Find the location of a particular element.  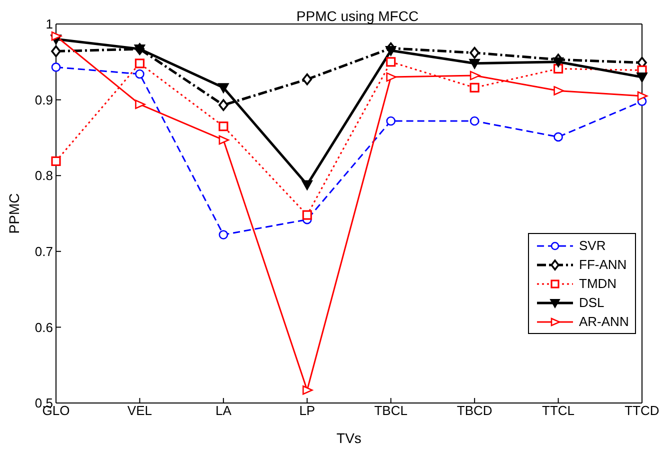

legend-label: FF-ANN is located at coordinates (603, 264).